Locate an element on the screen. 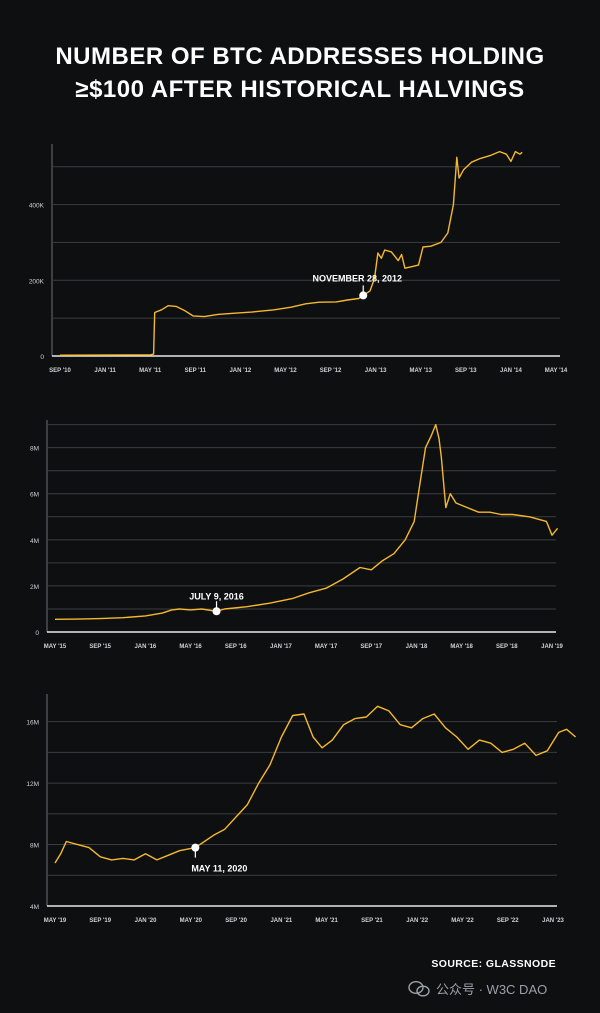 The image size is (600, 1013). watermark-text: 公众号 · W3C DAO is located at coordinates (492, 989).